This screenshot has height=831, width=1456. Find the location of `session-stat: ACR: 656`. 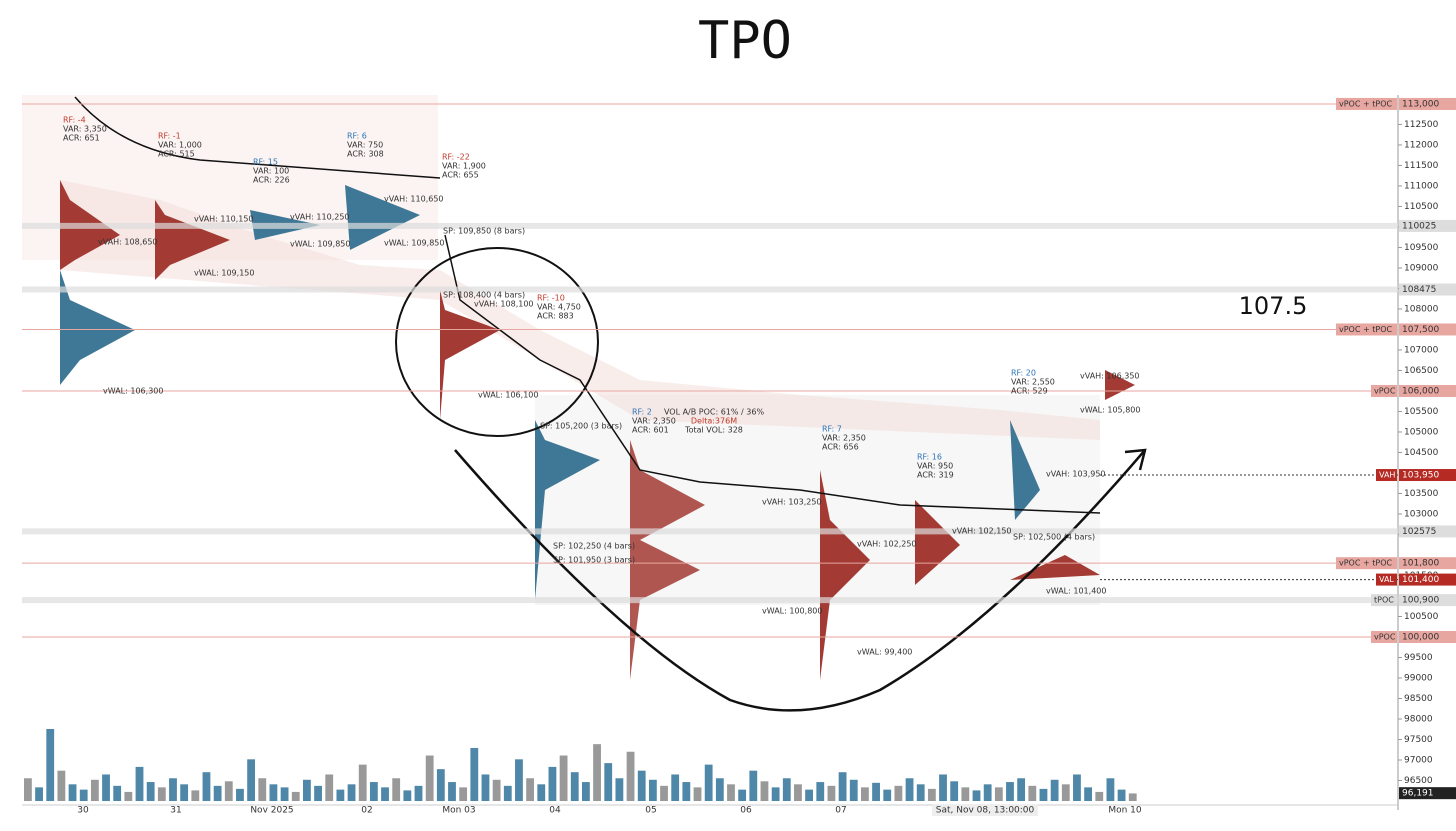

session-stat: ACR: 656 is located at coordinates (840, 447).